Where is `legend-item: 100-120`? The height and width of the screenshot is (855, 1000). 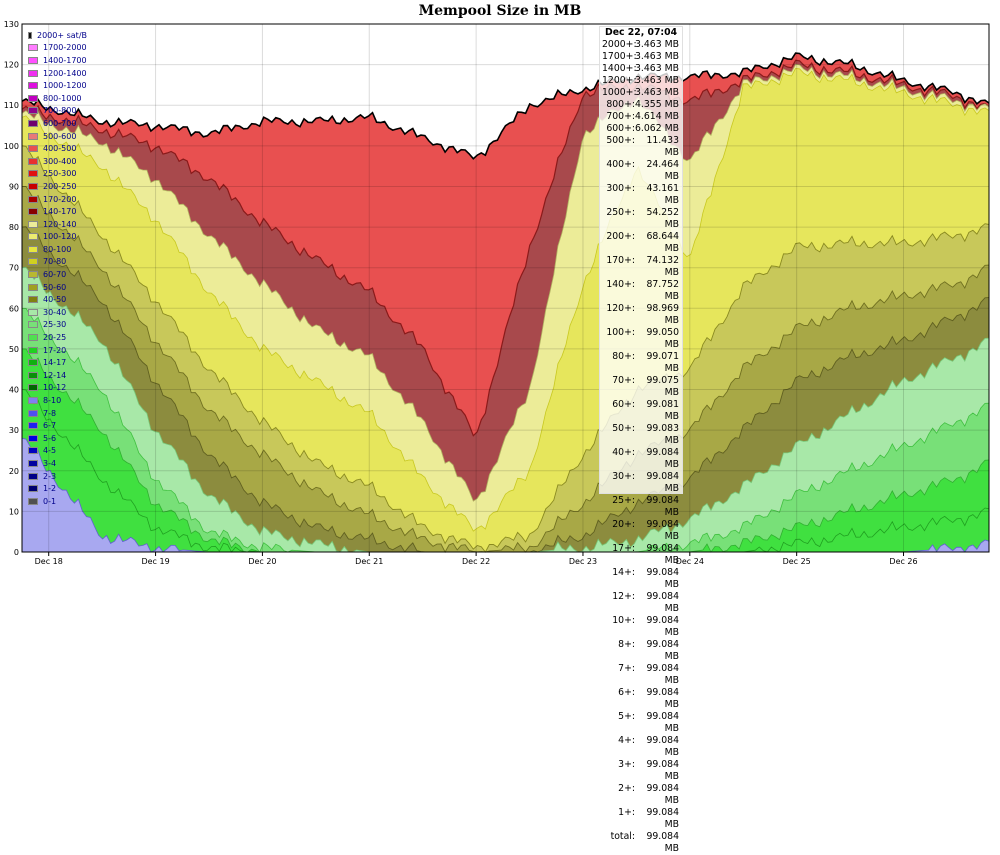 legend-item: 100-120 is located at coordinates (56, 237).